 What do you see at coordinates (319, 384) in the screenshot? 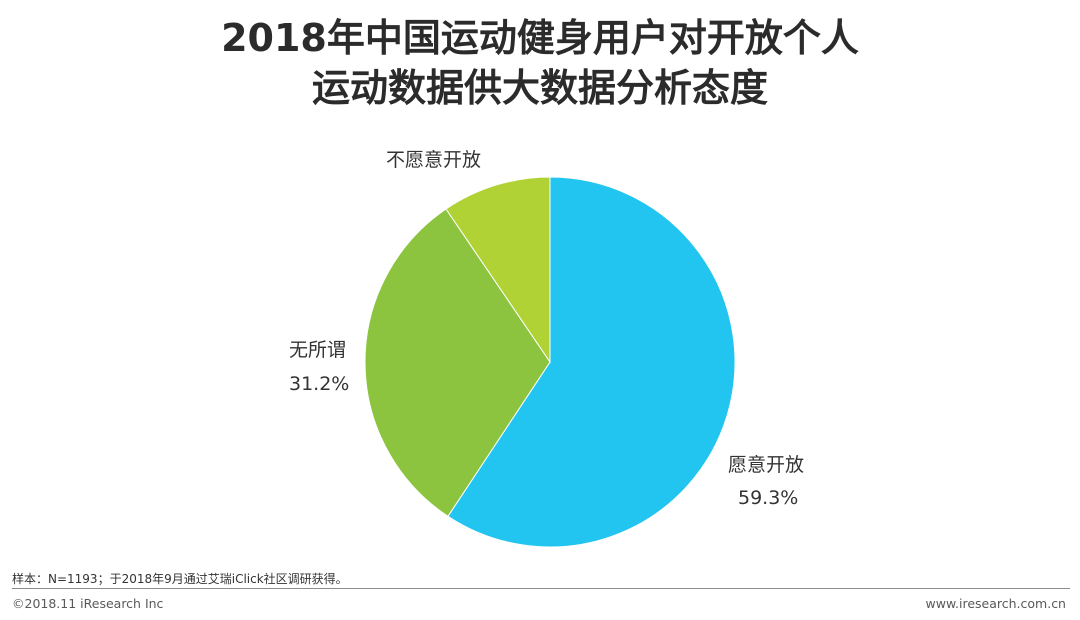
I see `slice-value-indifferent: 31.2%` at bounding box center [319, 384].